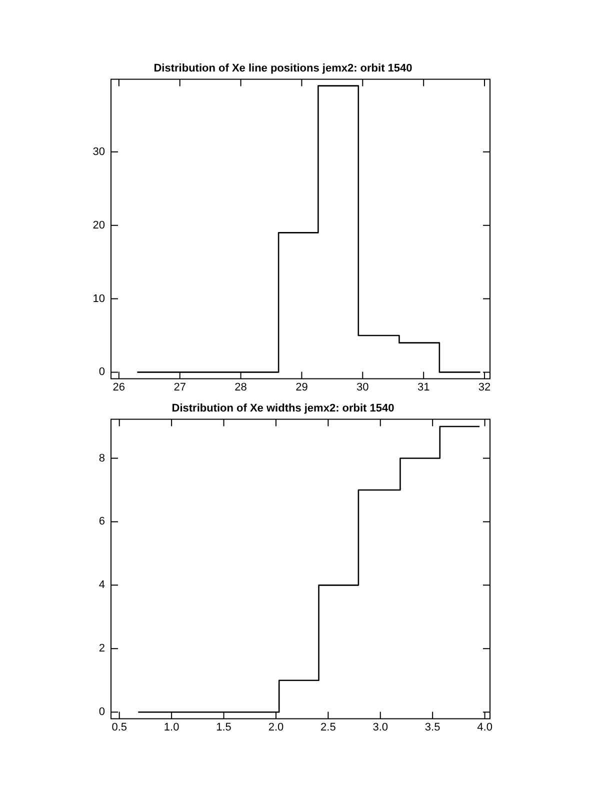  I want to click on x-tick-label: 4.0, so click(484, 727).